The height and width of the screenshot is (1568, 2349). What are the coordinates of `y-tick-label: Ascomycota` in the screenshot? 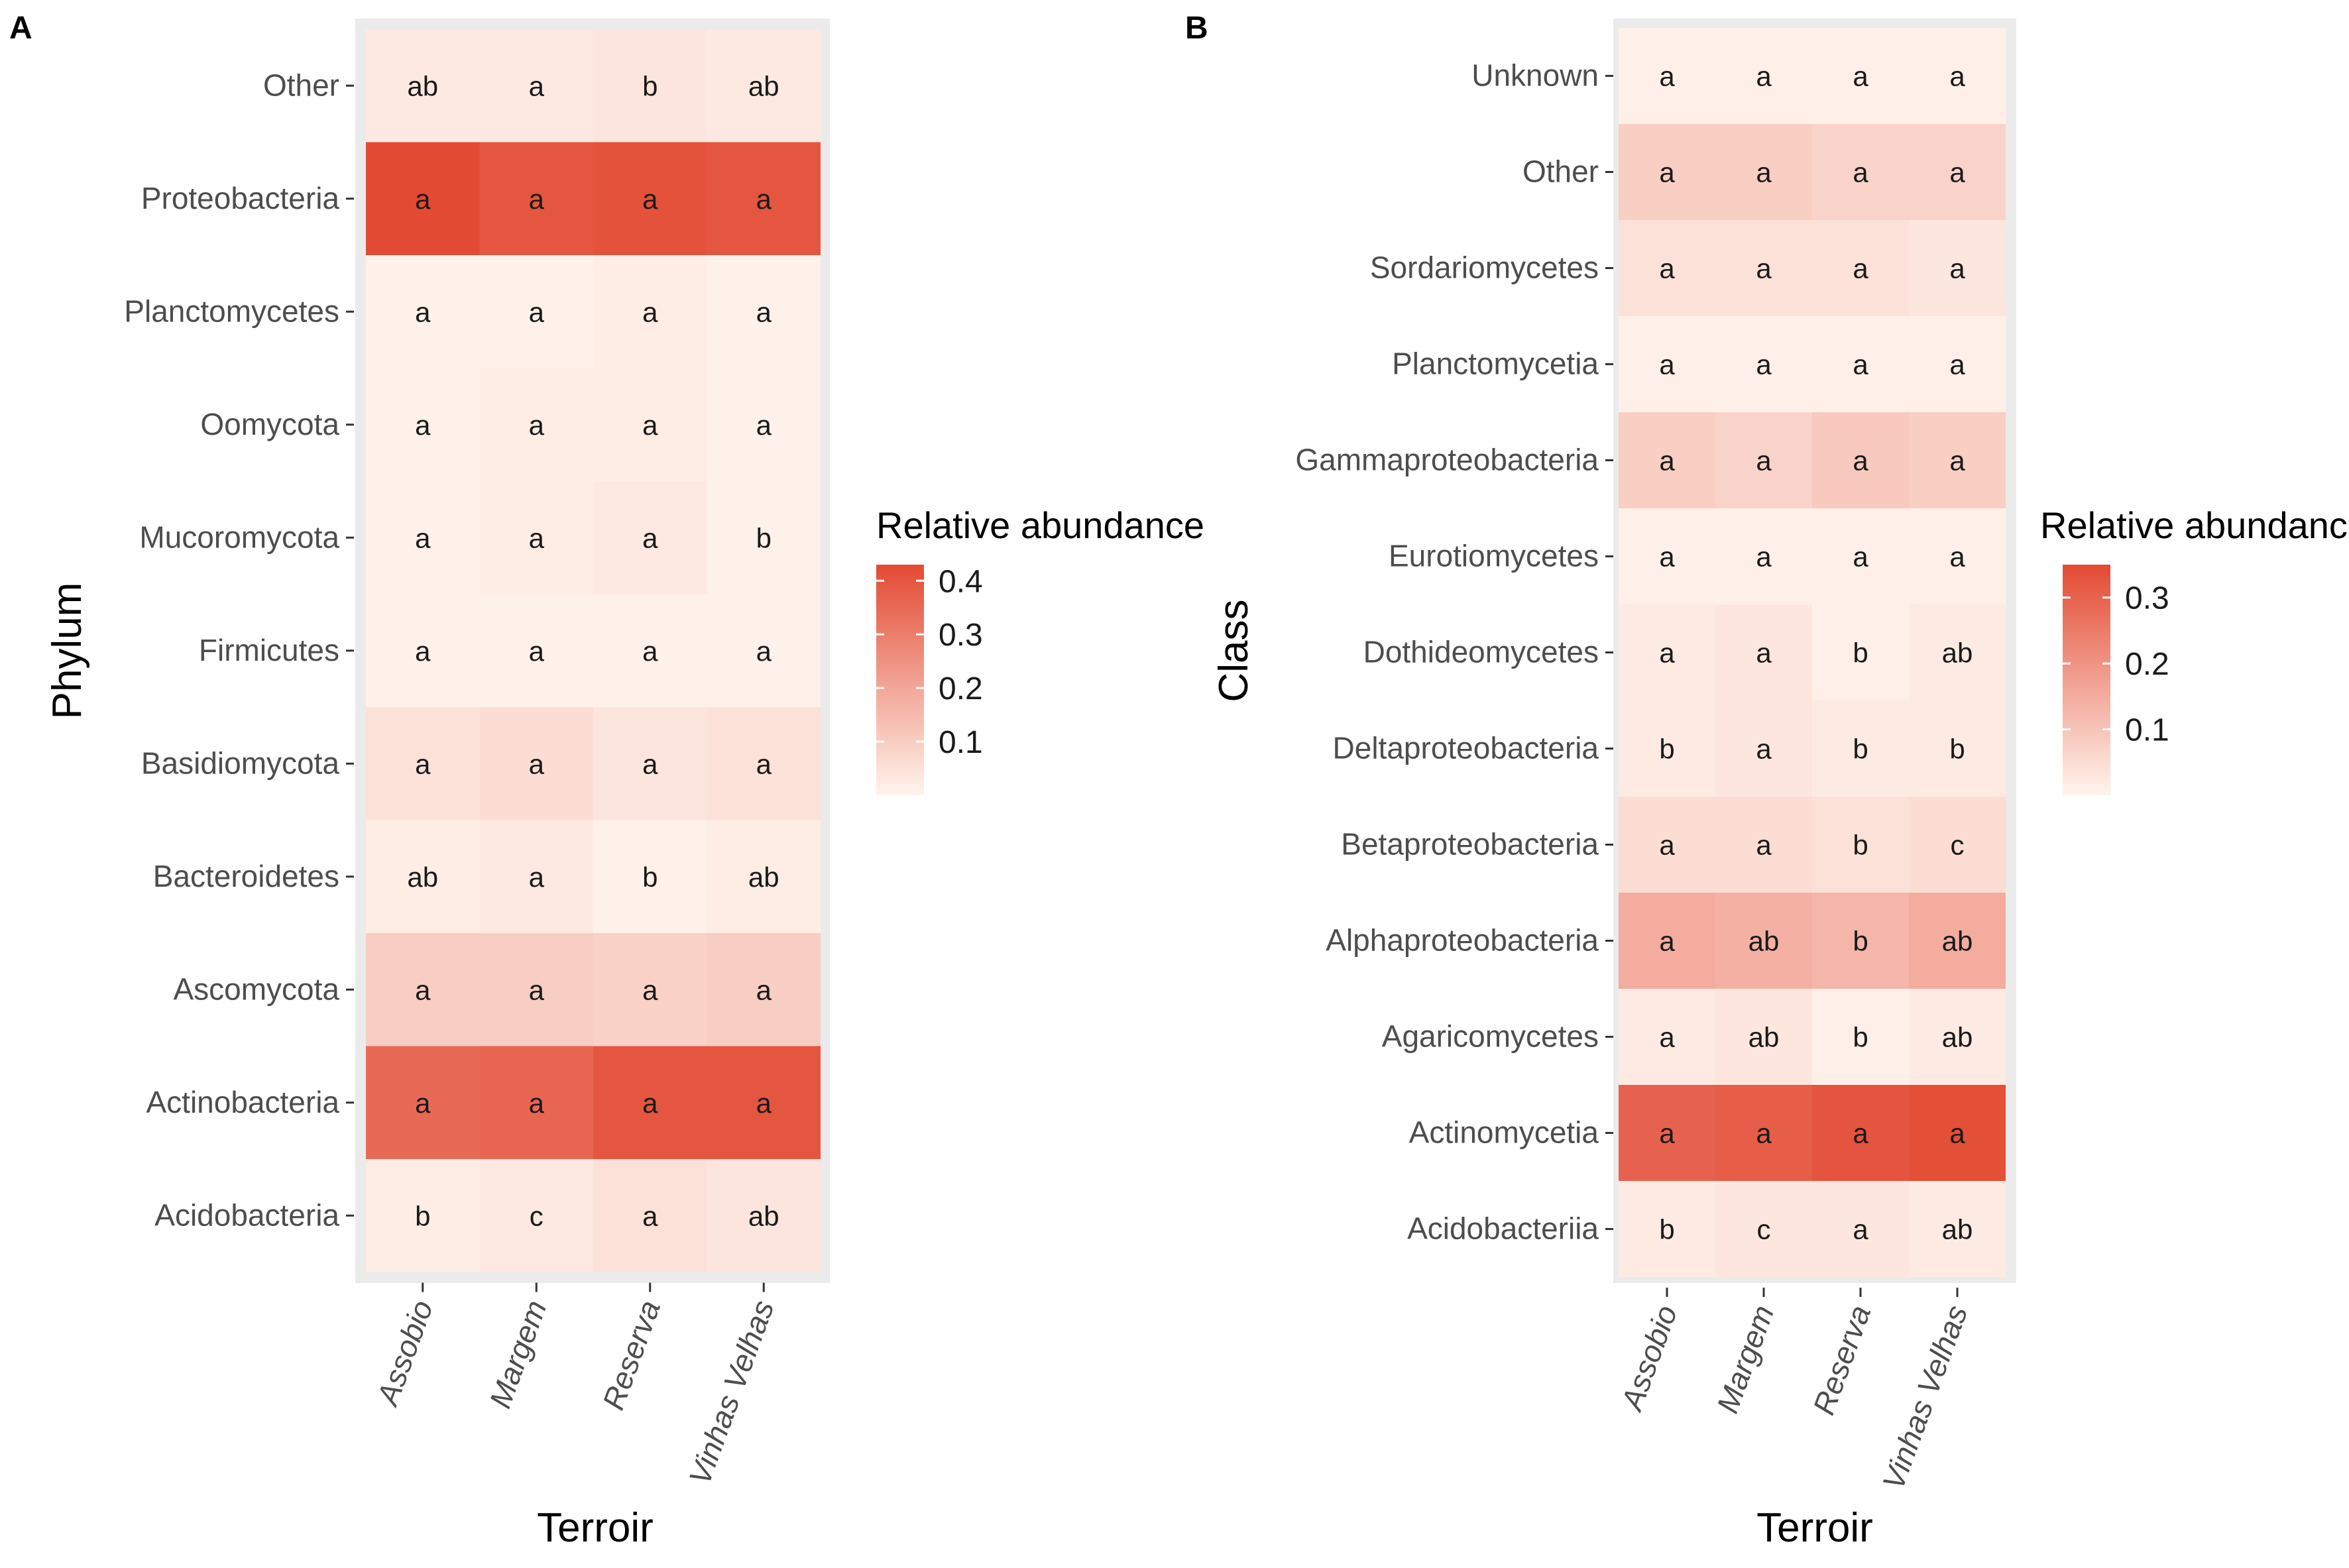 It's located at (256, 989).